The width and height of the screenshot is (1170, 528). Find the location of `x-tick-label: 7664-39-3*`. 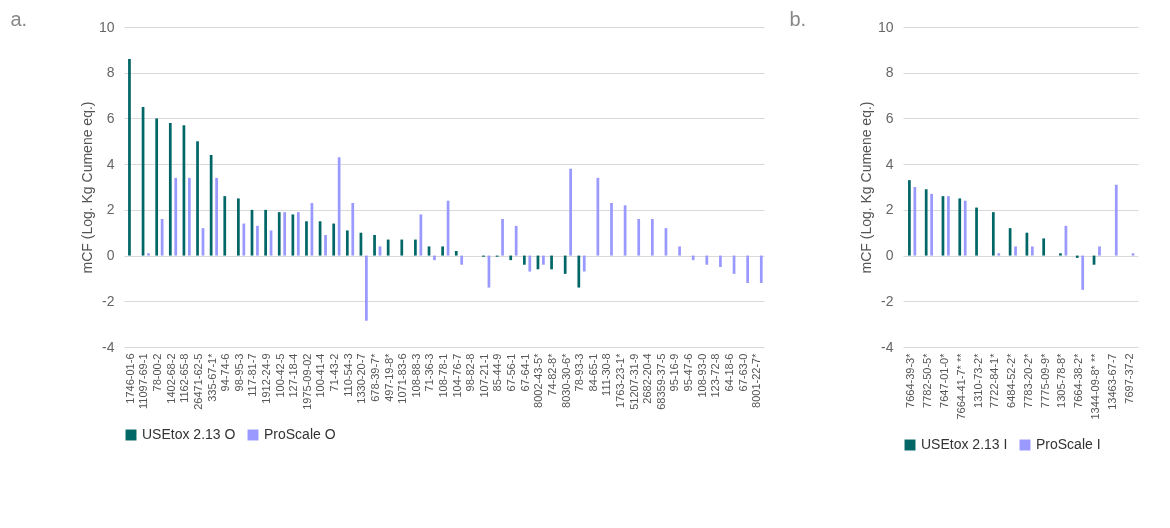

x-tick-label: 7664-39-3* is located at coordinates (910, 380).